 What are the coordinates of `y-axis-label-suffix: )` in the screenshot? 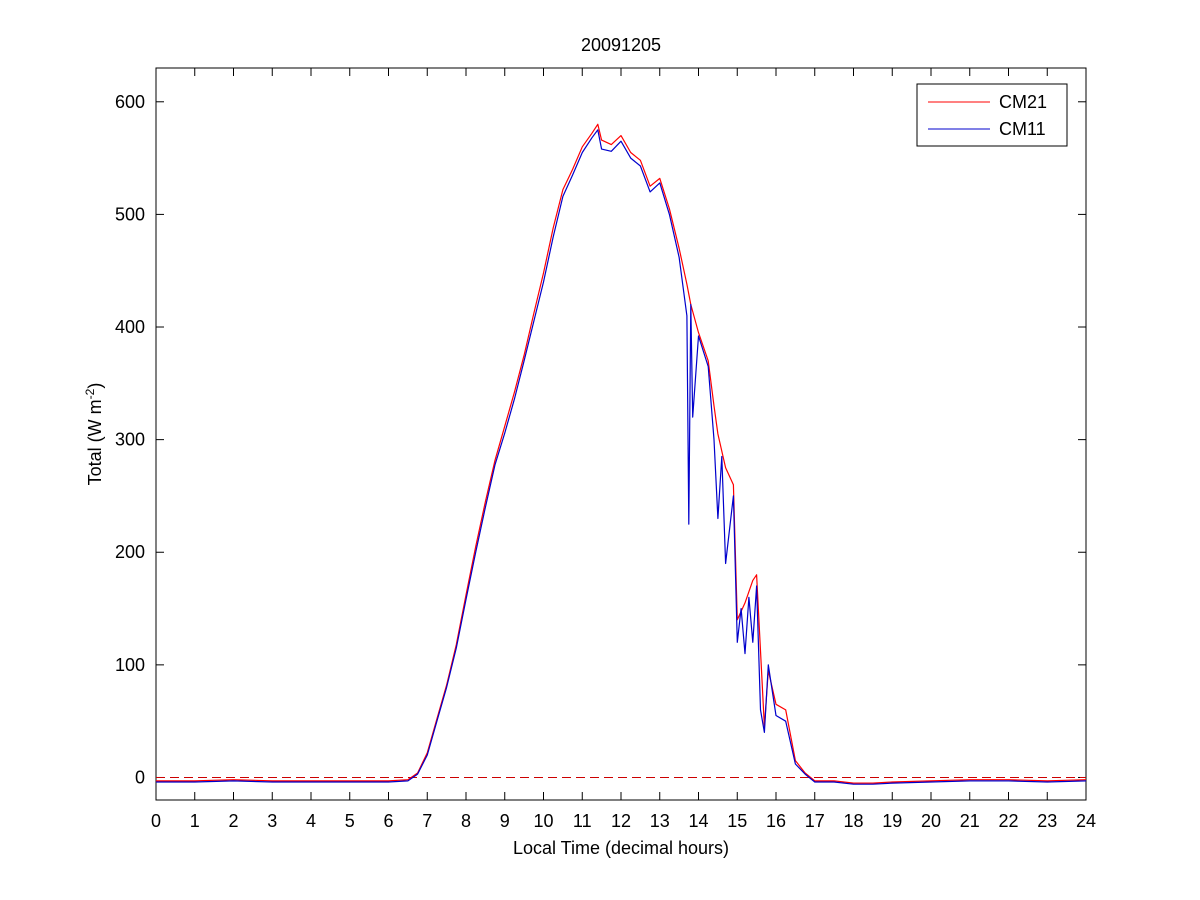 It's located at (95, 386).